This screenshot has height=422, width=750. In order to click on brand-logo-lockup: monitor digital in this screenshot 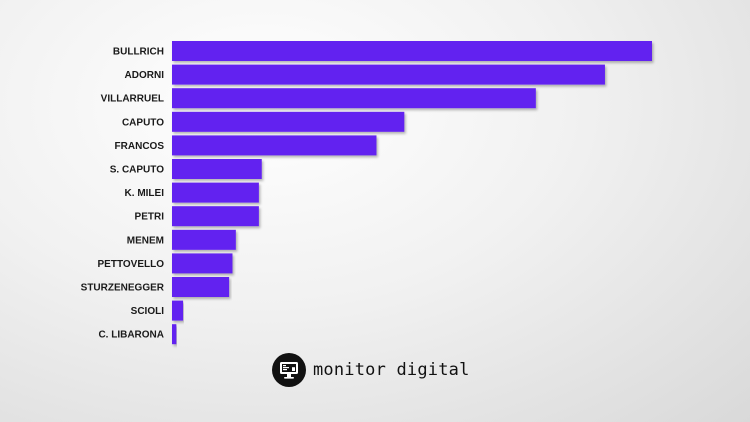, I will do `click(371, 370)`.